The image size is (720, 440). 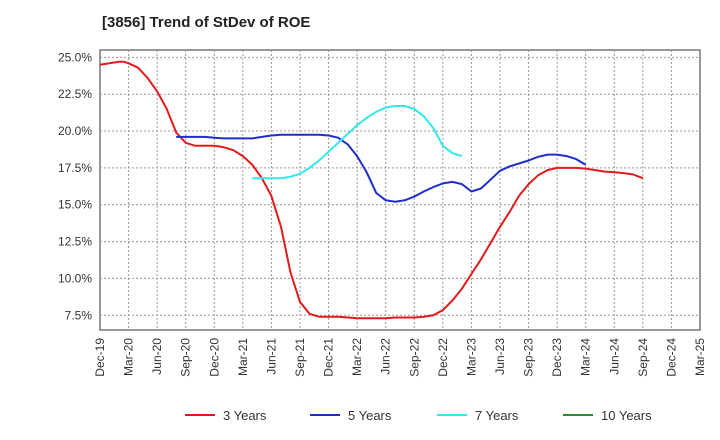 I want to click on x-tick-label: Dec-21, so click(x=329, y=357).